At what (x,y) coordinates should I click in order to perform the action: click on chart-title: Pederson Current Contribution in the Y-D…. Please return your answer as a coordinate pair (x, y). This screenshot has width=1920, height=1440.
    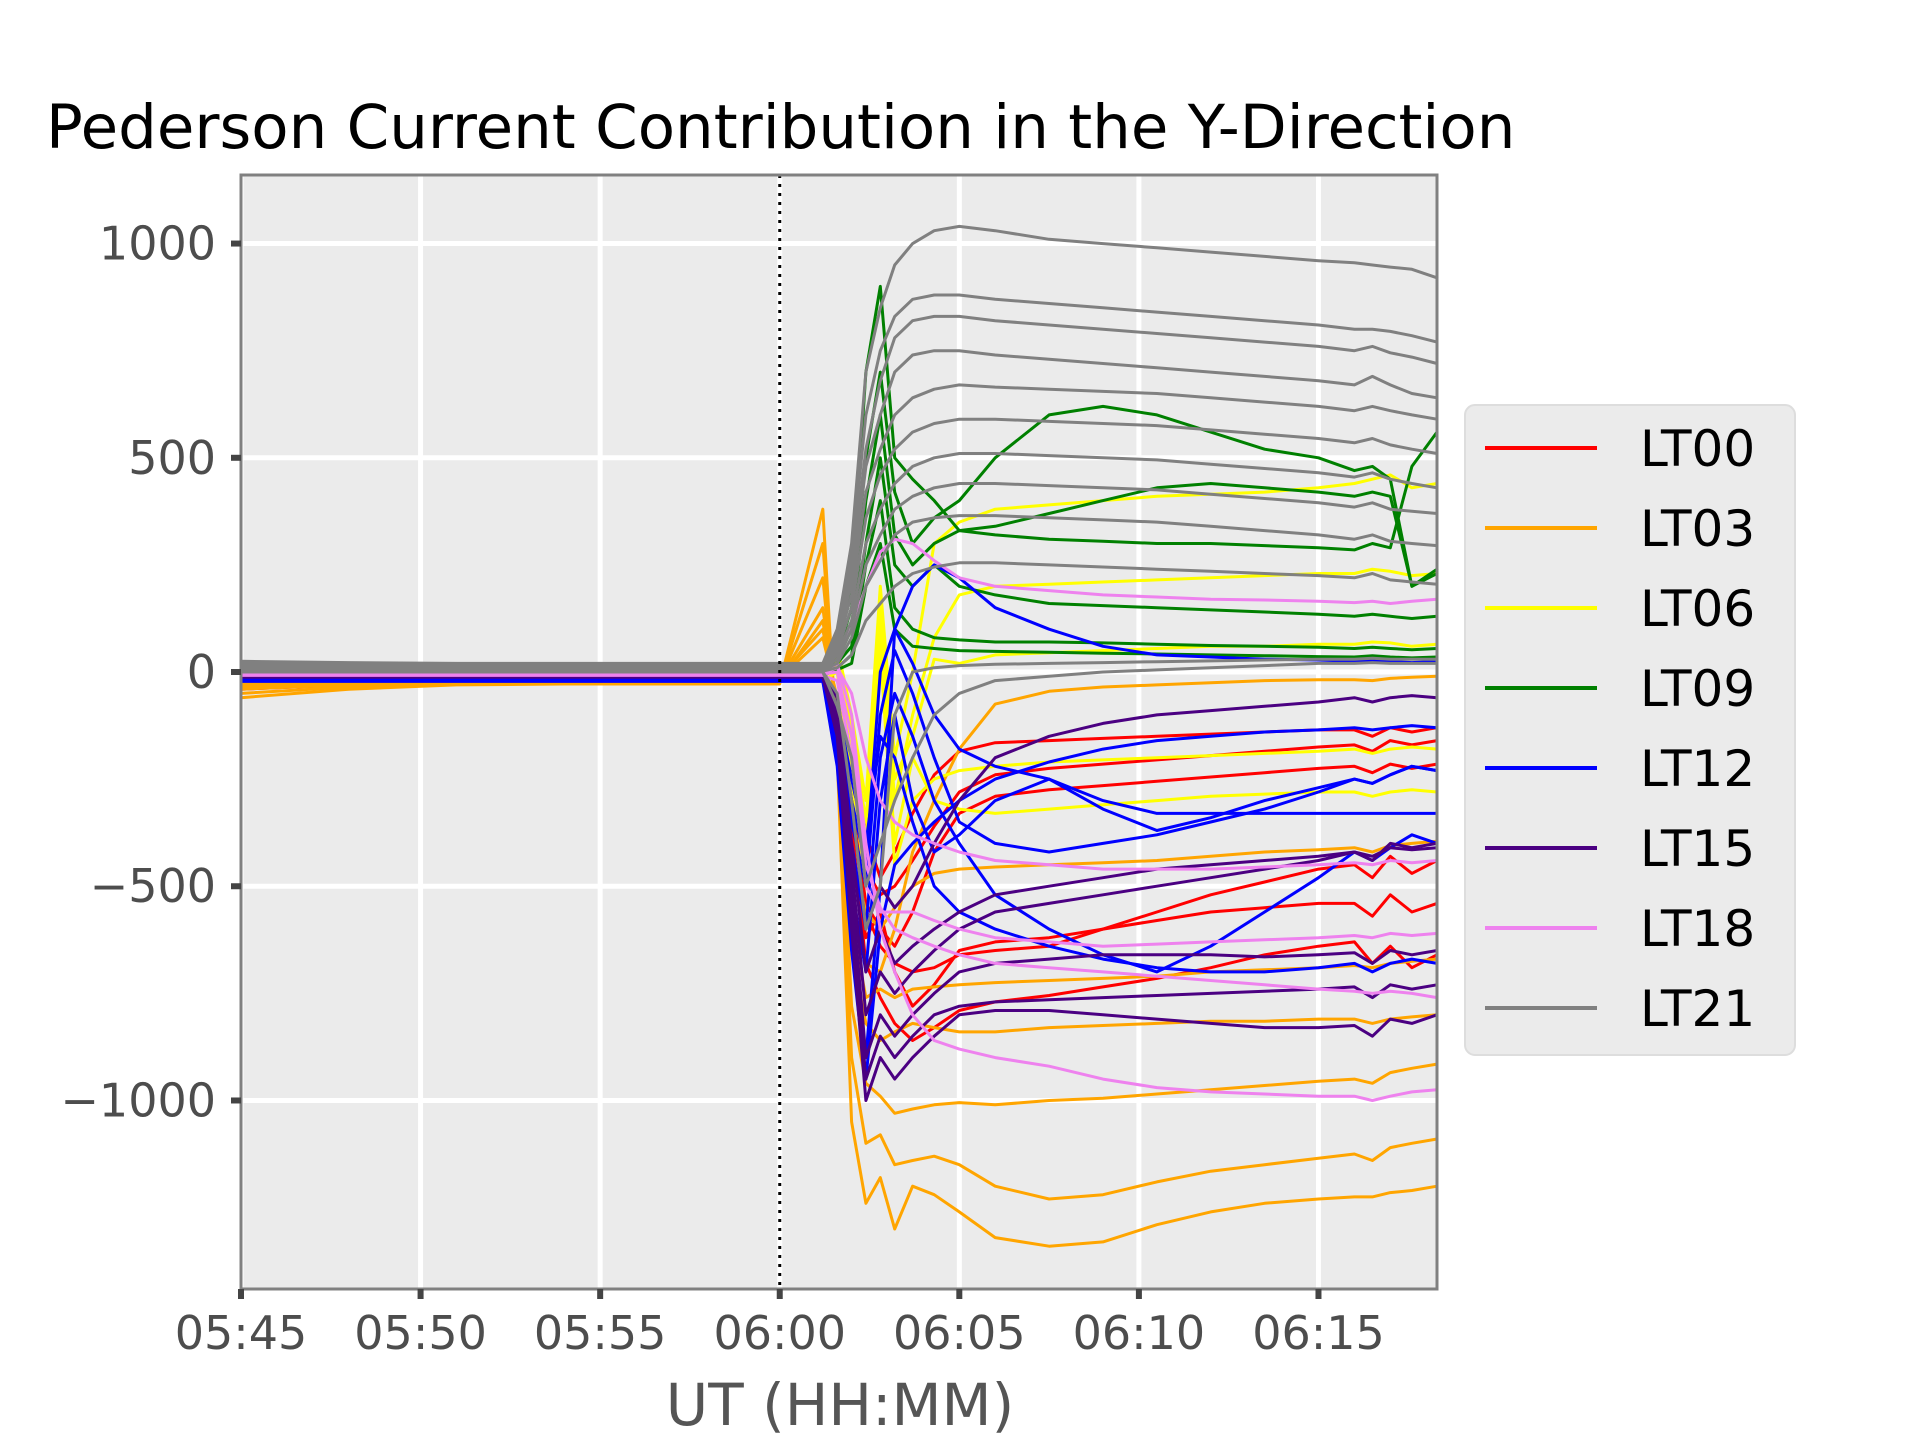
    Looking at the image, I should click on (780, 127).